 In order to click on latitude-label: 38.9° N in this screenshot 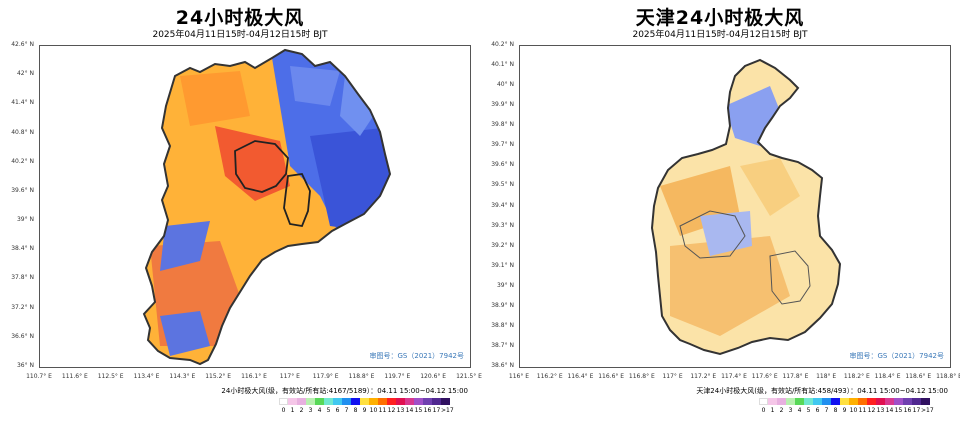, I will do `click(502, 305)`.